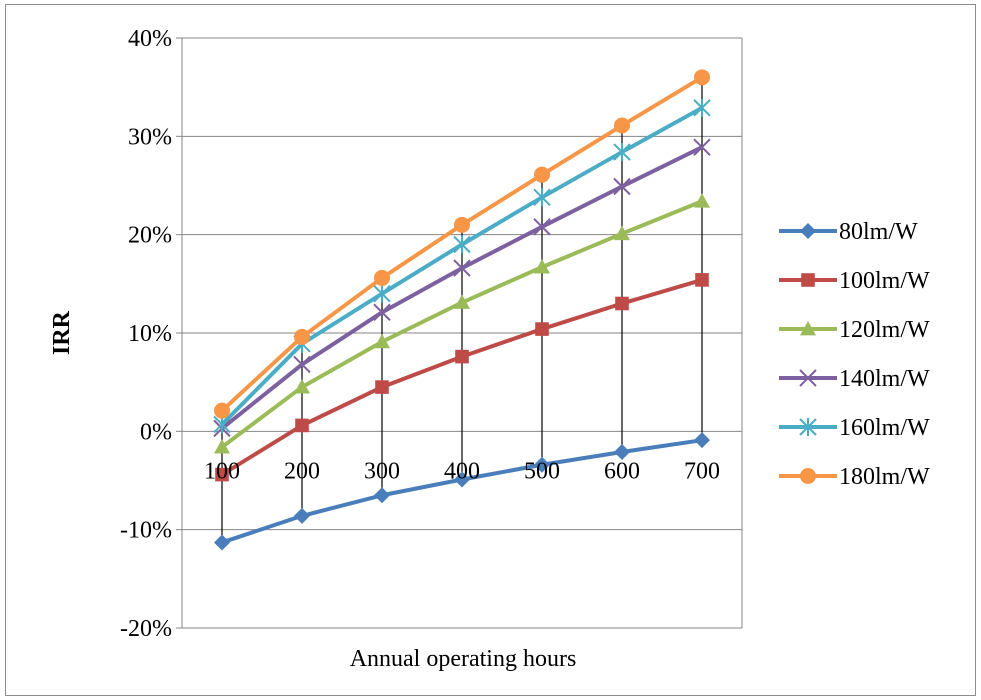  Describe the element at coordinates (150, 236) in the screenshot. I see `y-tick-label: 20%` at that location.